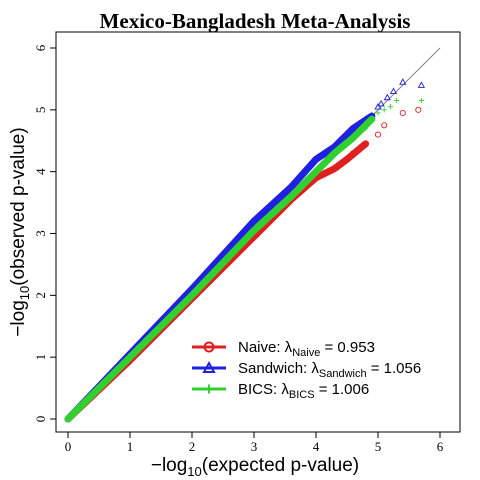 Image resolution: width=480 pixels, height=480 pixels. I want to click on y-tick-label: 6, so click(40, 47).